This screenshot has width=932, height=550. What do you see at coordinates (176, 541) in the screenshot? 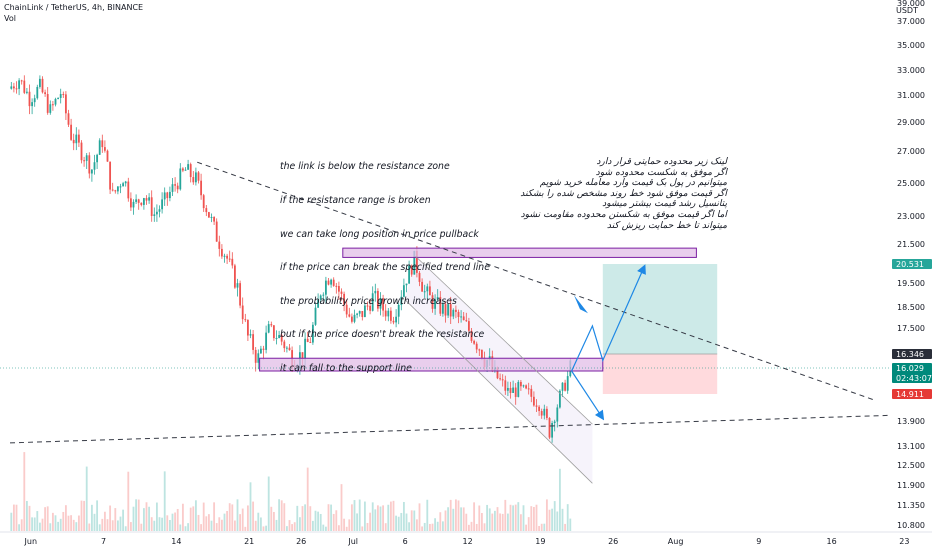
I see `x-tick-label: 14` at bounding box center [176, 541].